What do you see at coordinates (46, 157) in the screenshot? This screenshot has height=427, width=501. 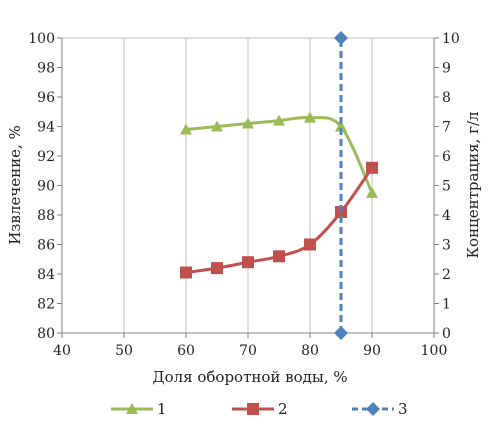 I see `tick-label-left-92: 92` at bounding box center [46, 157].